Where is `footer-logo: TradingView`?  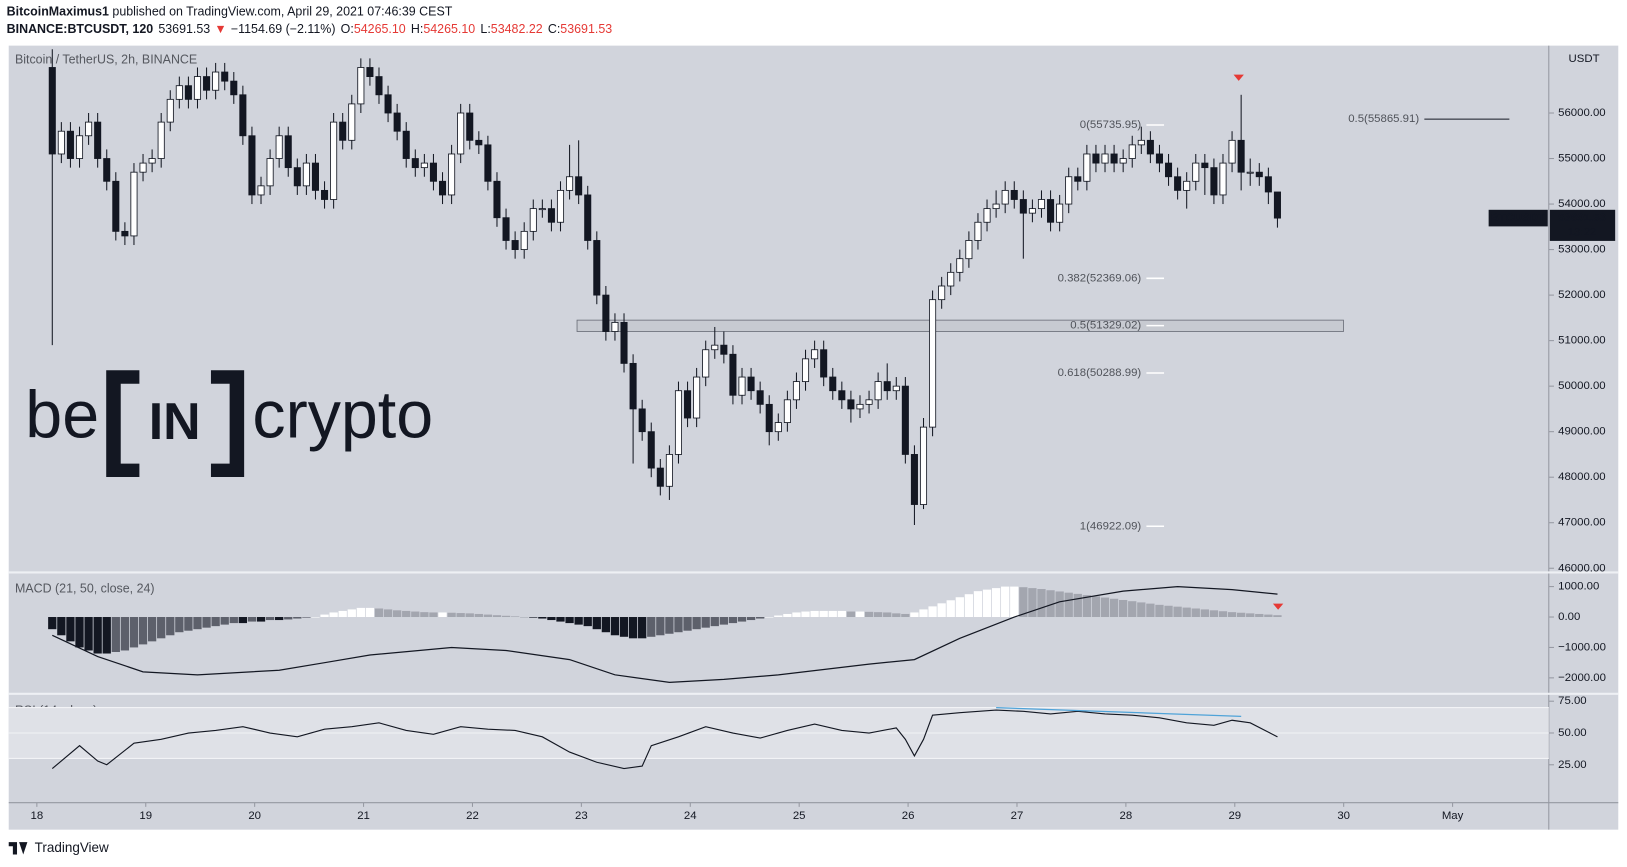 footer-logo: TradingView is located at coordinates (58, 847).